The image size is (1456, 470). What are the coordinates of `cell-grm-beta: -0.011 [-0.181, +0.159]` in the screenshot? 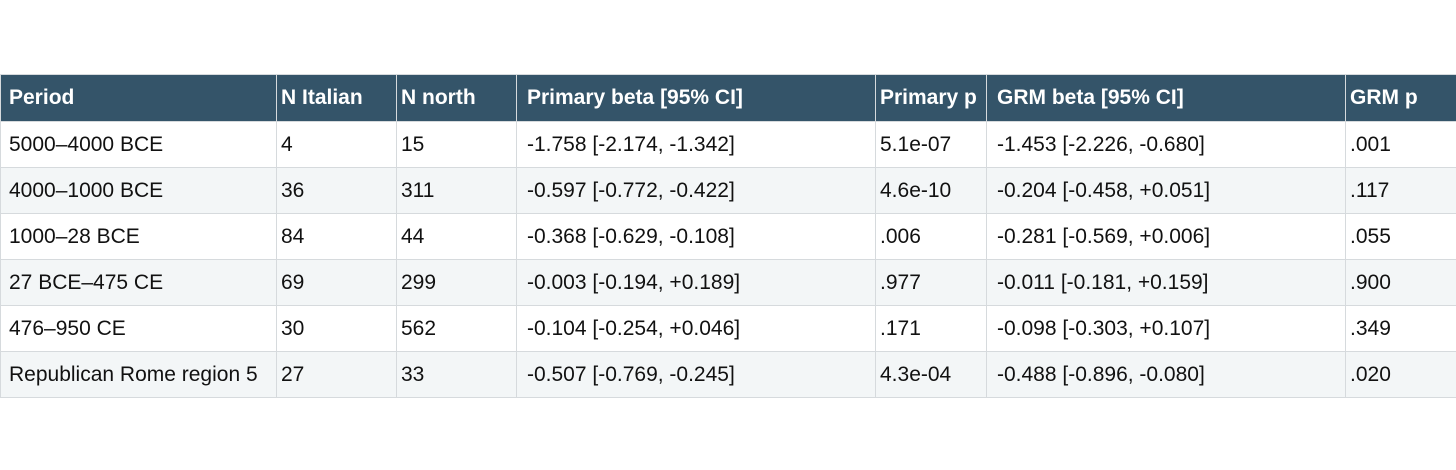 It's located at (1166, 282).